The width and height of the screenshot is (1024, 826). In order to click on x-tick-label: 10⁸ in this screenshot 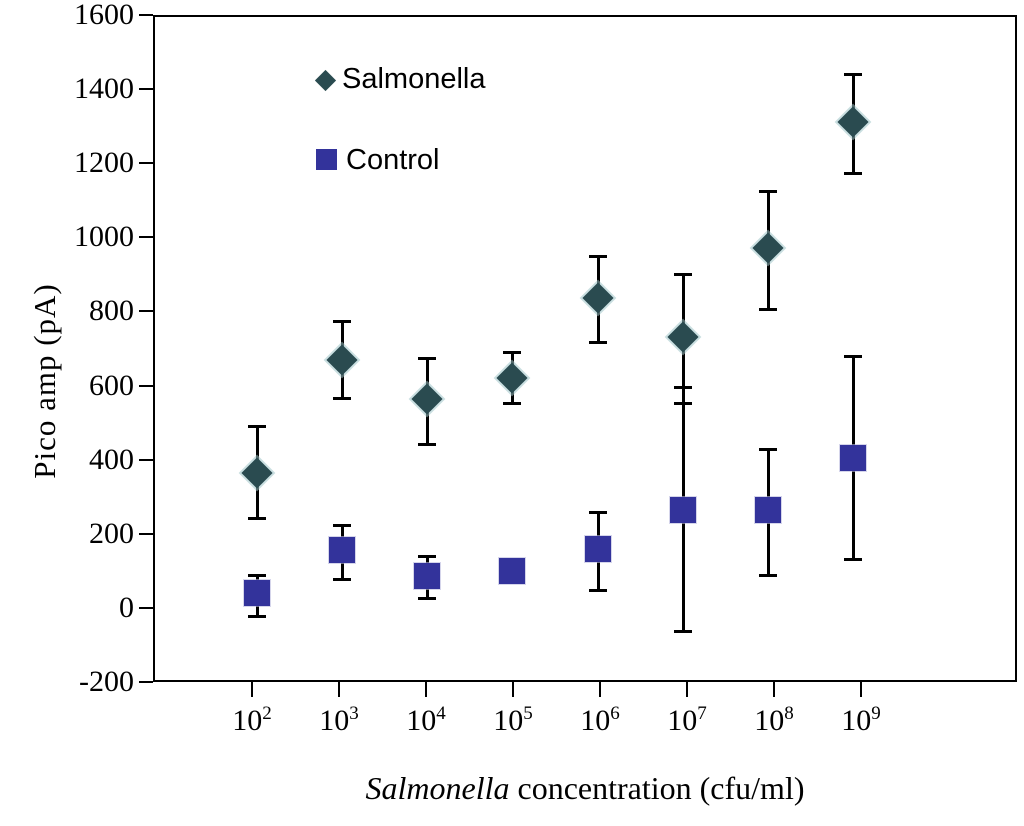, I will do `click(774, 720)`.